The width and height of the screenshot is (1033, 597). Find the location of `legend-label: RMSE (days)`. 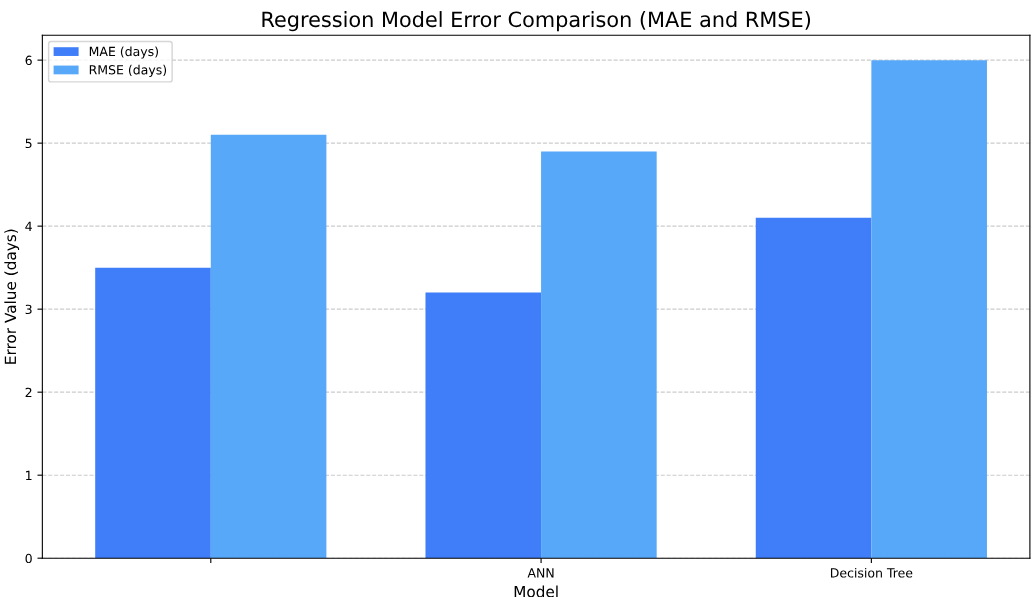

legend-label: RMSE (days) is located at coordinates (128, 70).